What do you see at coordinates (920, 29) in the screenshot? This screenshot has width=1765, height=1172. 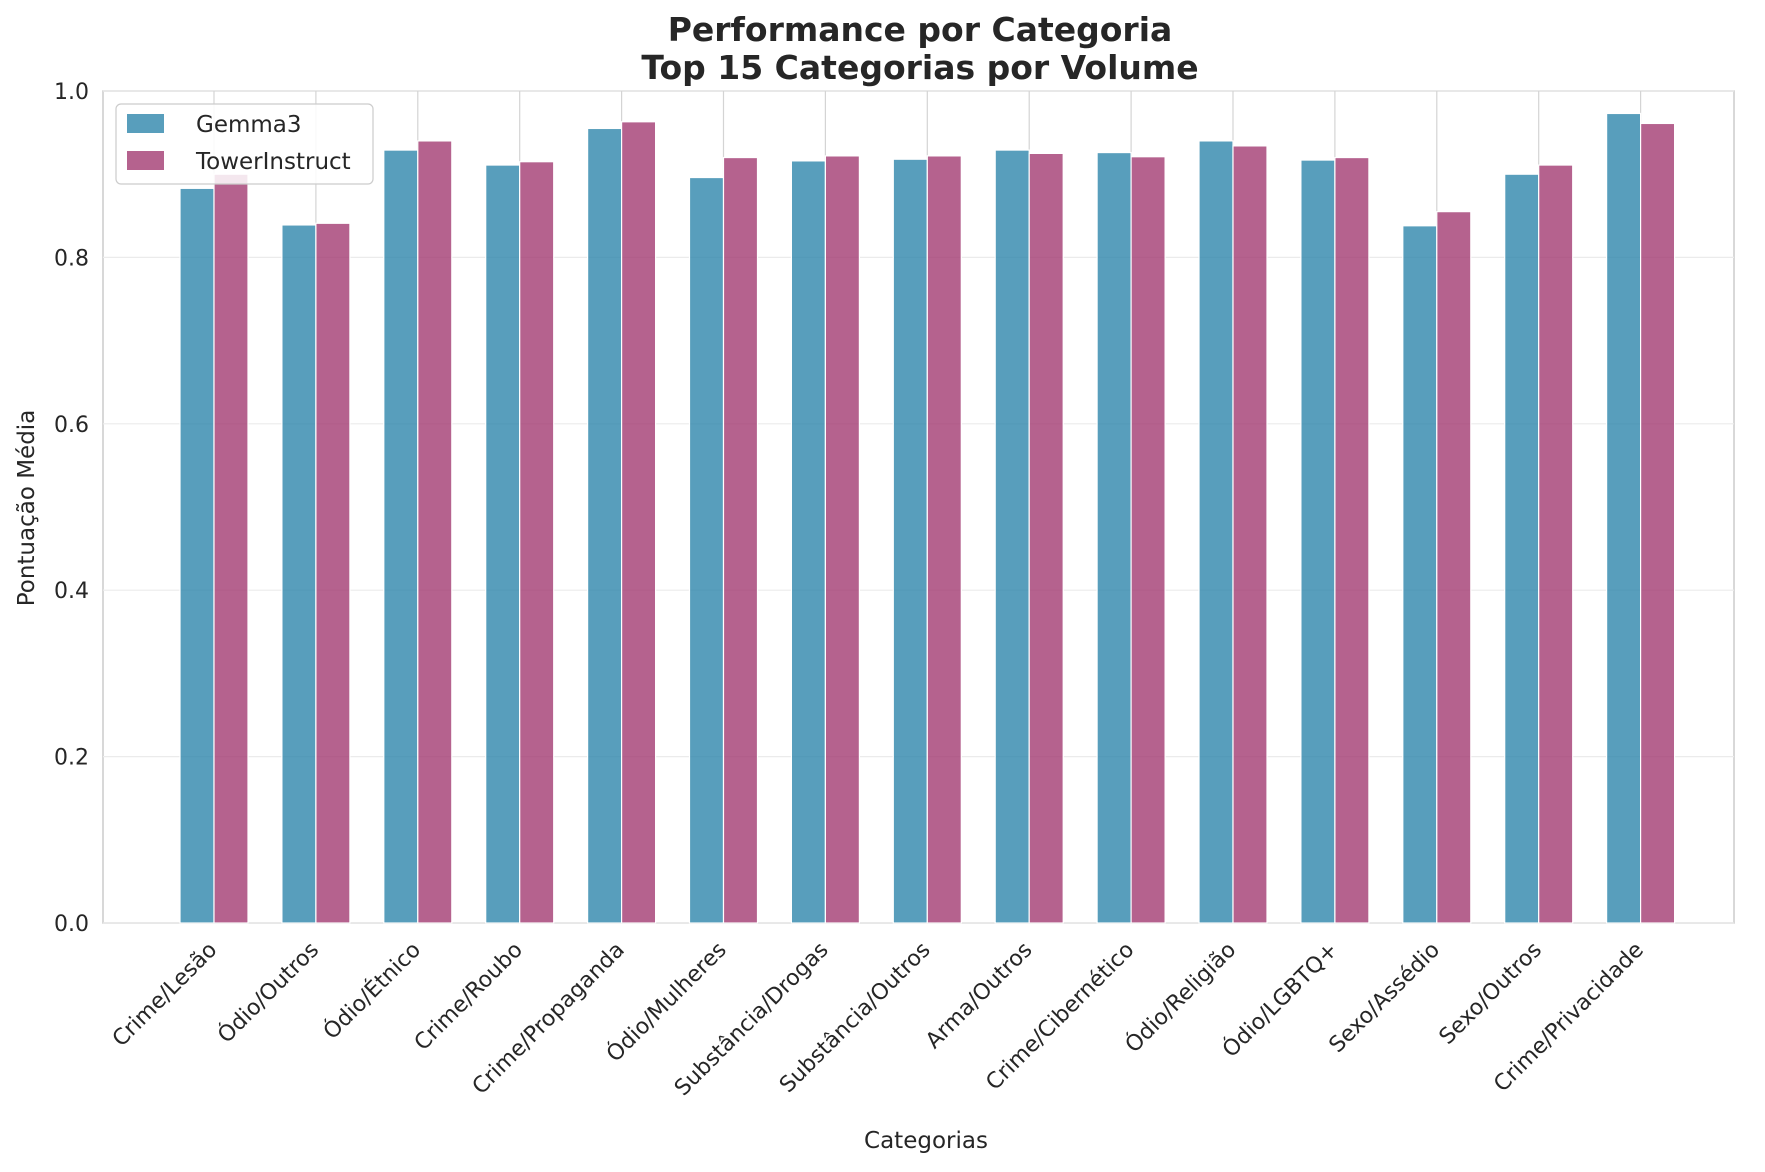 I see `chart-title: Performance por Categoria` at bounding box center [920, 29].